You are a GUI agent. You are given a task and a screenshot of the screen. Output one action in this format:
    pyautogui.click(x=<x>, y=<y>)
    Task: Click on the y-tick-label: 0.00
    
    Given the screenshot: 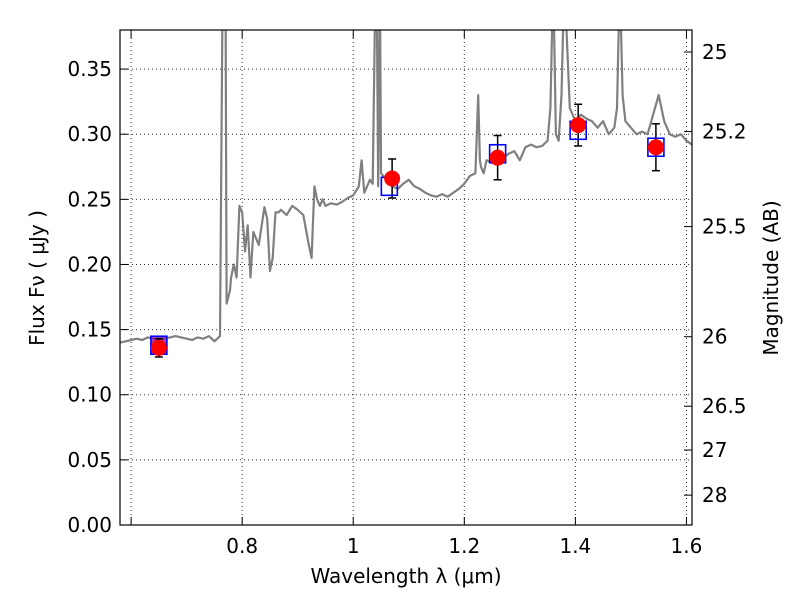 What is the action you would take?
    pyautogui.click(x=89, y=525)
    